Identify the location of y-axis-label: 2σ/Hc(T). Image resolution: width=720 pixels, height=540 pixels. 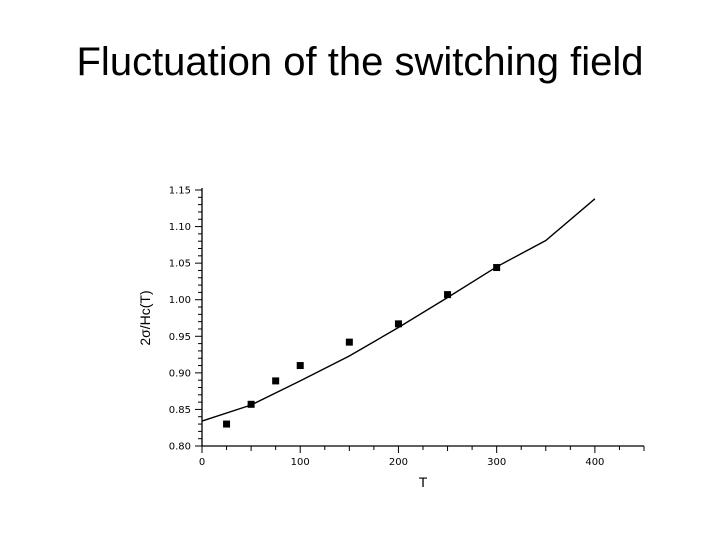
(145, 317).